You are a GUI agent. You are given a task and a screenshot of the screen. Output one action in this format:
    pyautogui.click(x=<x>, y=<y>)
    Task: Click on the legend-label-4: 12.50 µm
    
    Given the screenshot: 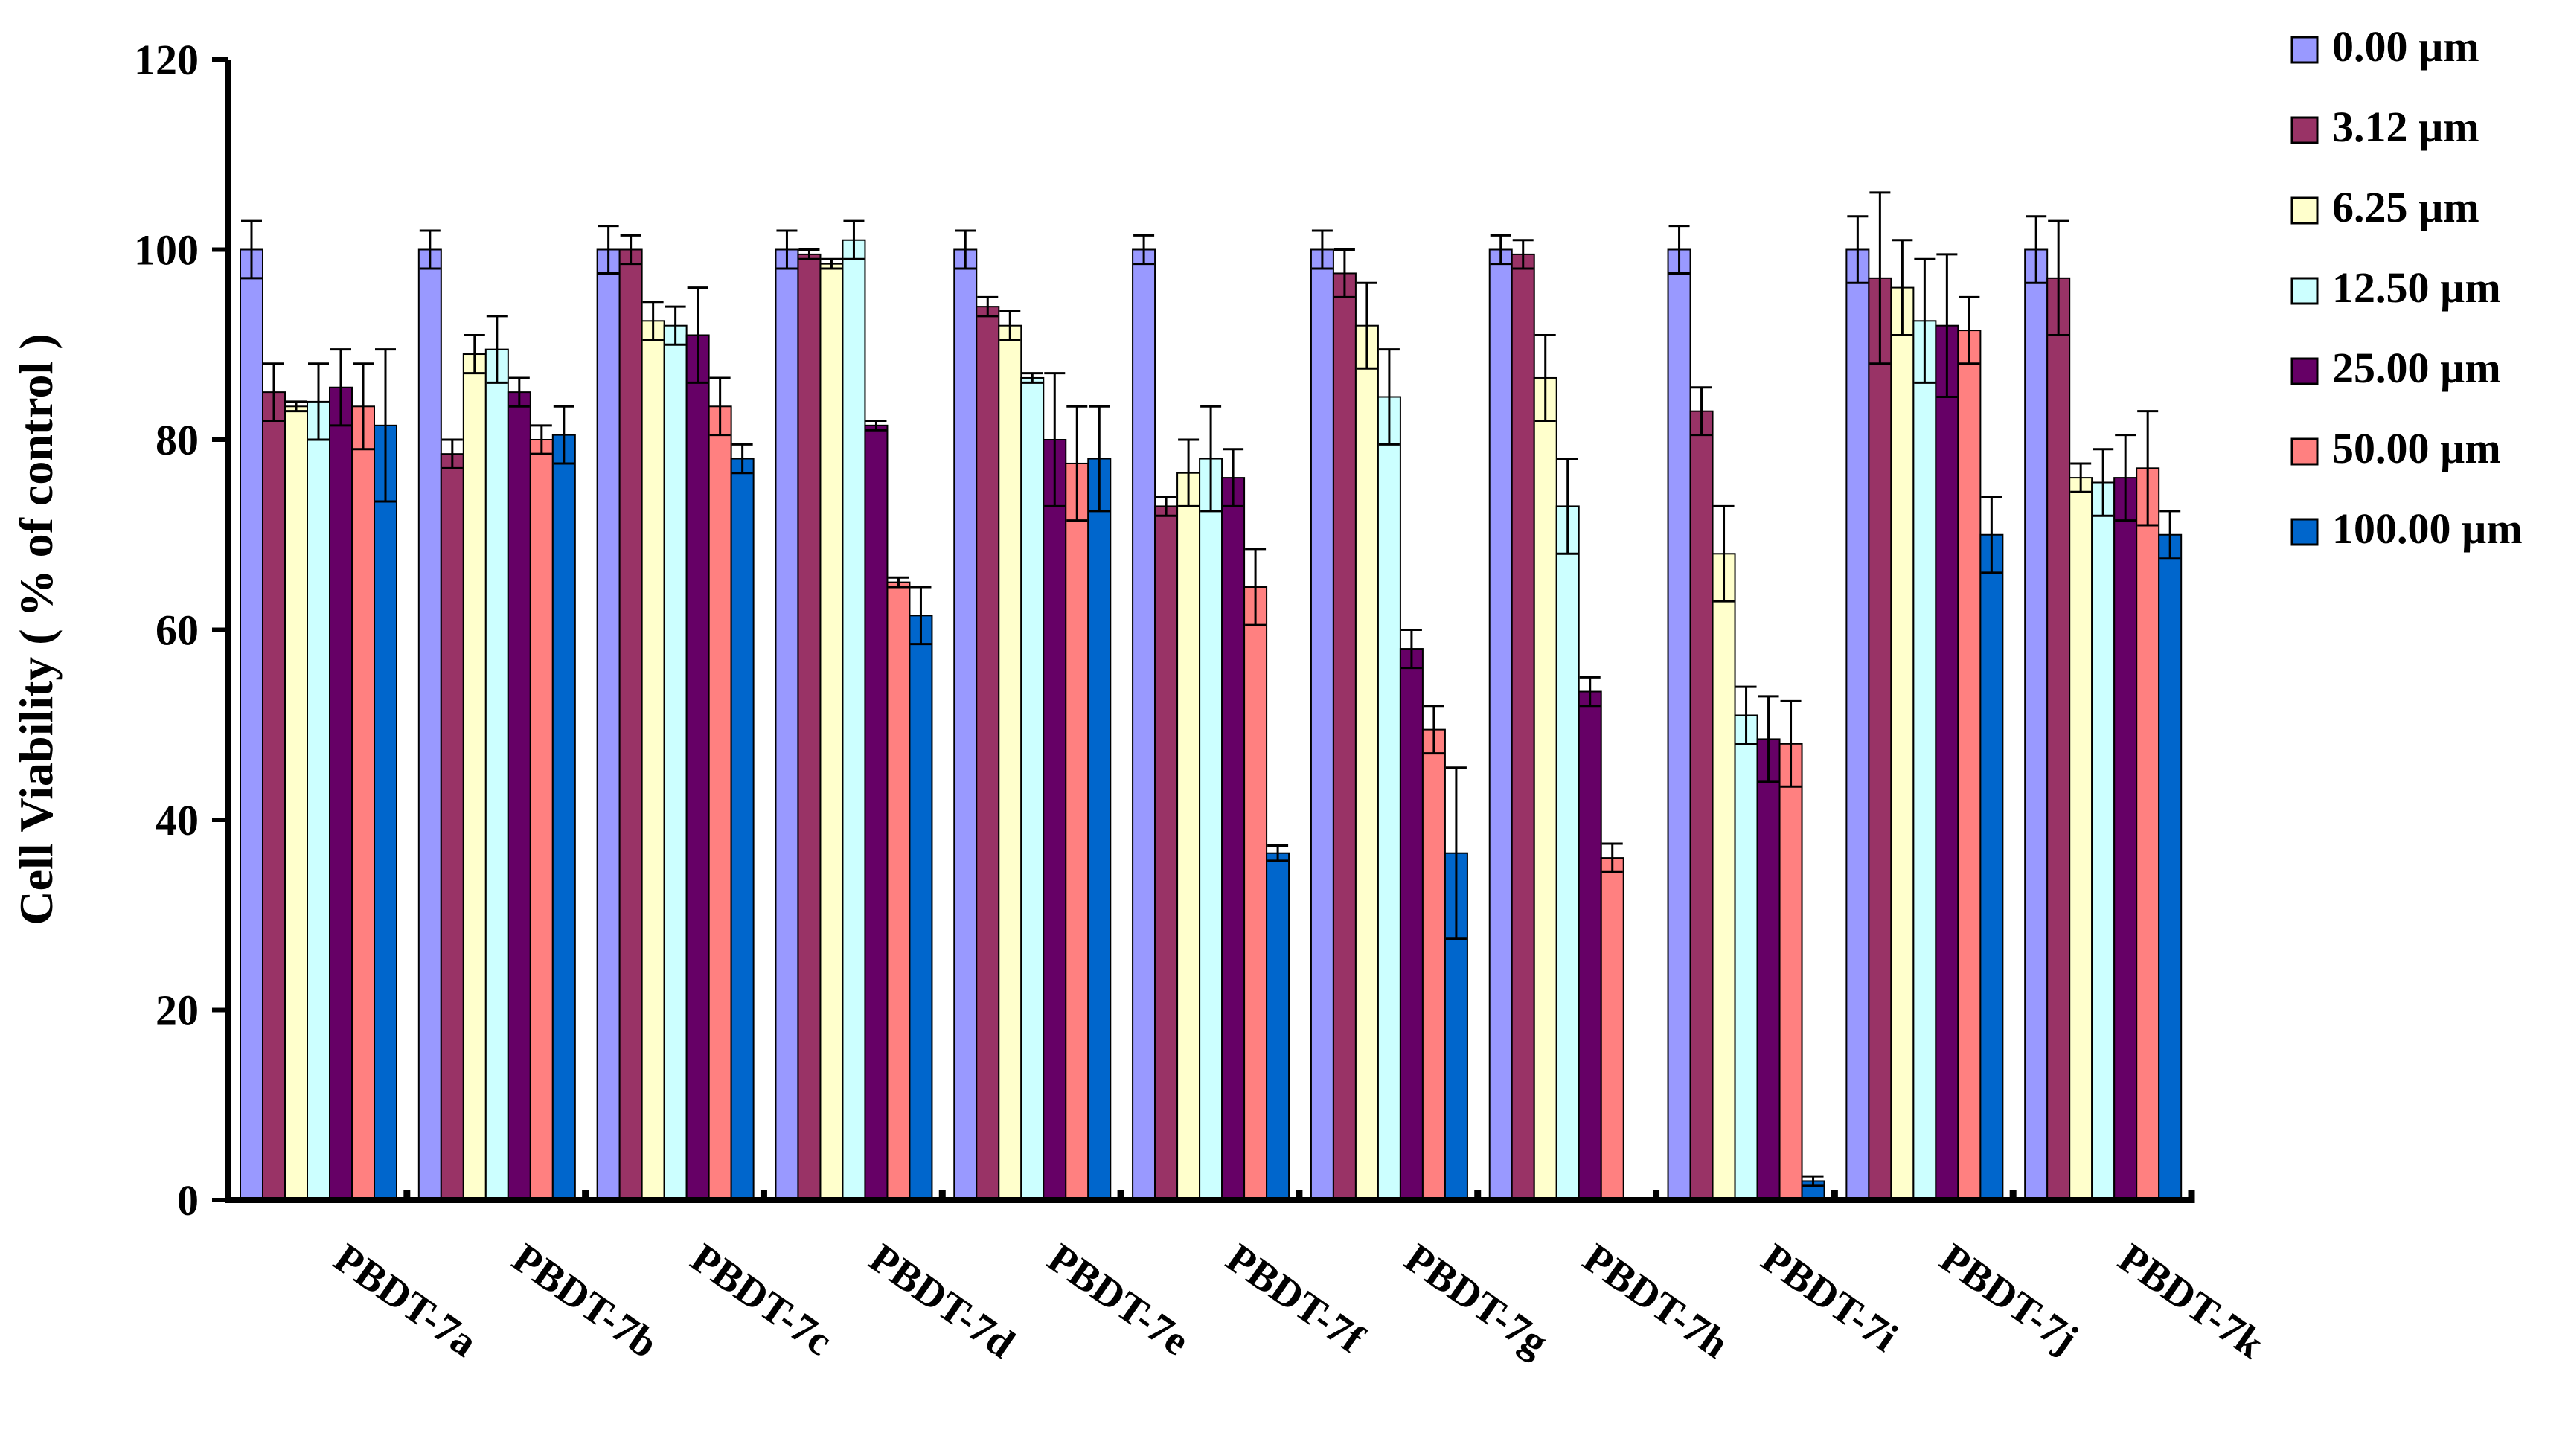 What is the action you would take?
    pyautogui.click(x=2416, y=287)
    